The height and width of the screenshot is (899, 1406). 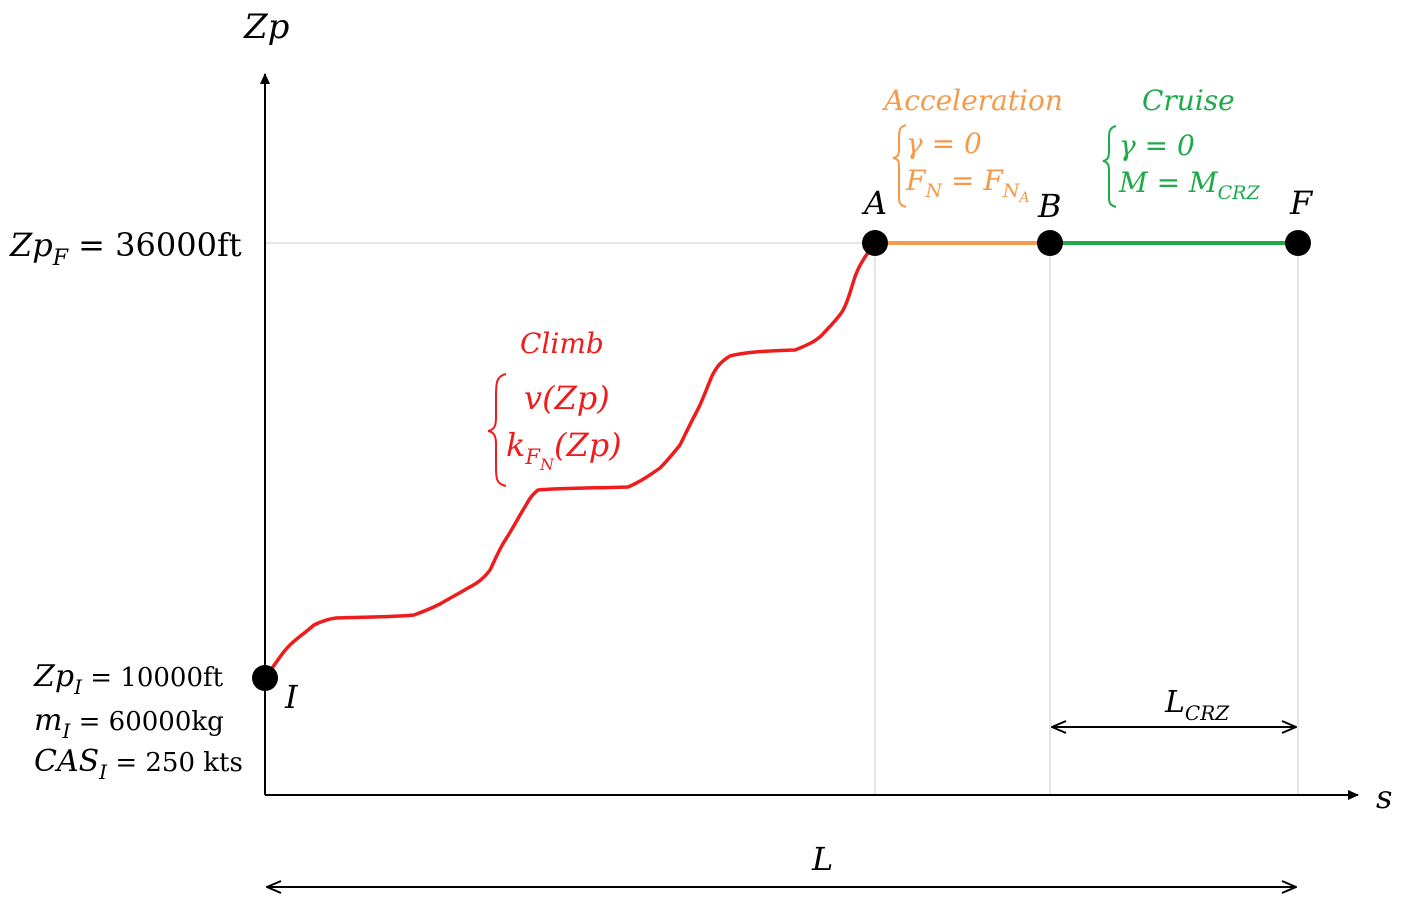 What do you see at coordinates (972, 100) in the screenshot?
I see `acceleration-title: Acceleration` at bounding box center [972, 100].